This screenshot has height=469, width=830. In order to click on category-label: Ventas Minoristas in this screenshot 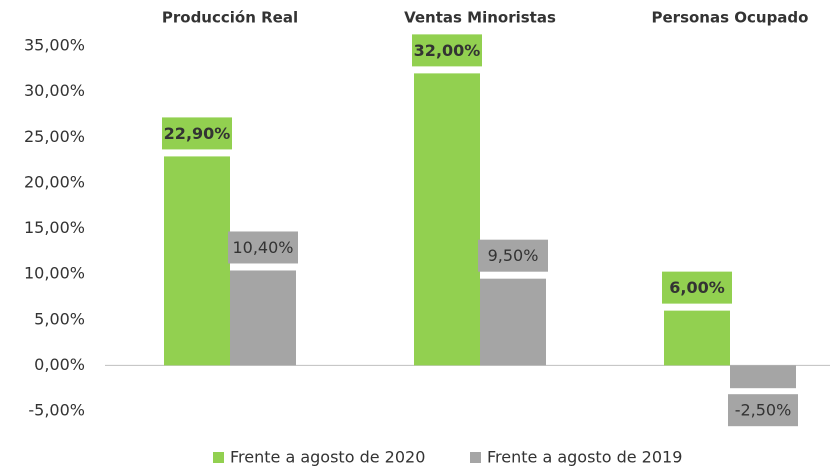, I will do `click(480, 18)`.